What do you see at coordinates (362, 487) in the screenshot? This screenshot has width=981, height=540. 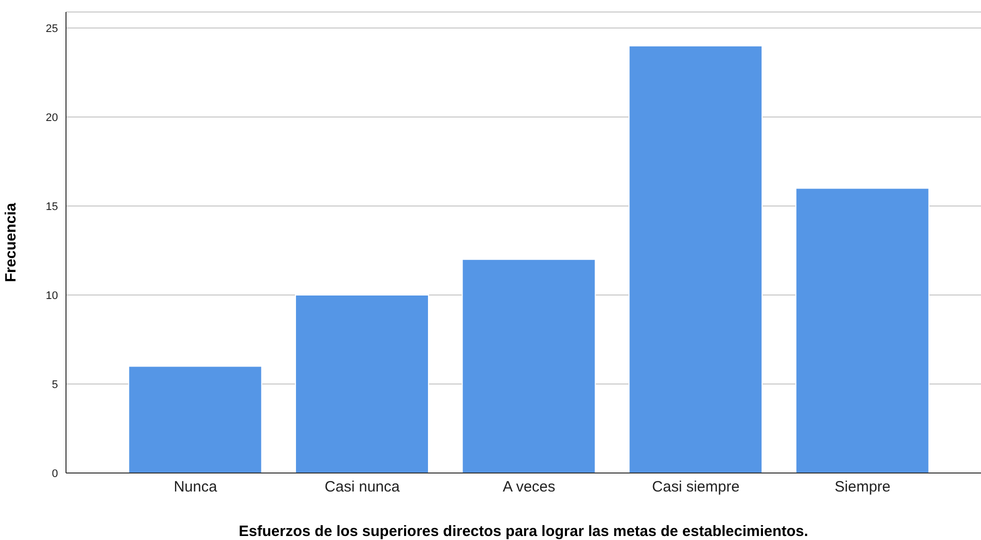 I see `x-tick-label: Casi nunca` at bounding box center [362, 487].